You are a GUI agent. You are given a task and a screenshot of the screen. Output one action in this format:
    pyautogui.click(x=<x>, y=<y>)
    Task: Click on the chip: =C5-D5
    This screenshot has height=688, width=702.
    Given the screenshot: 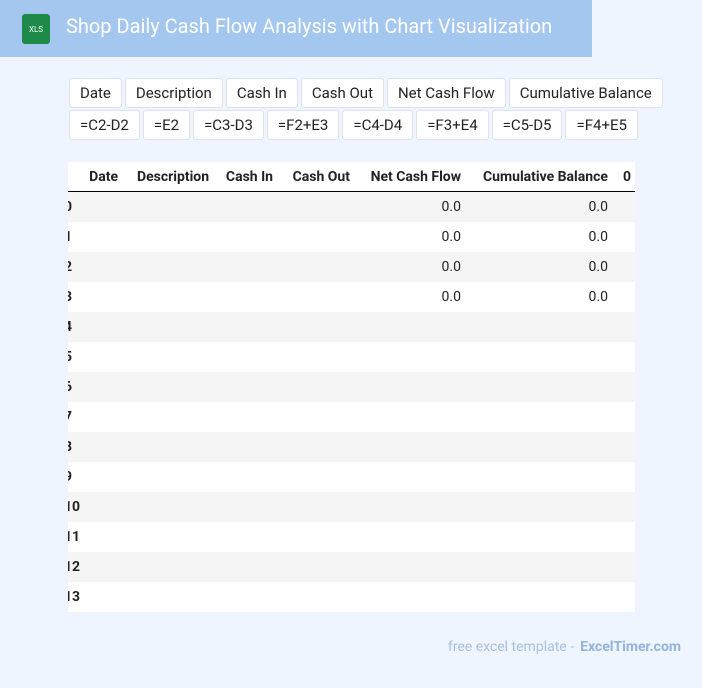 What is the action you would take?
    pyautogui.click(x=527, y=125)
    